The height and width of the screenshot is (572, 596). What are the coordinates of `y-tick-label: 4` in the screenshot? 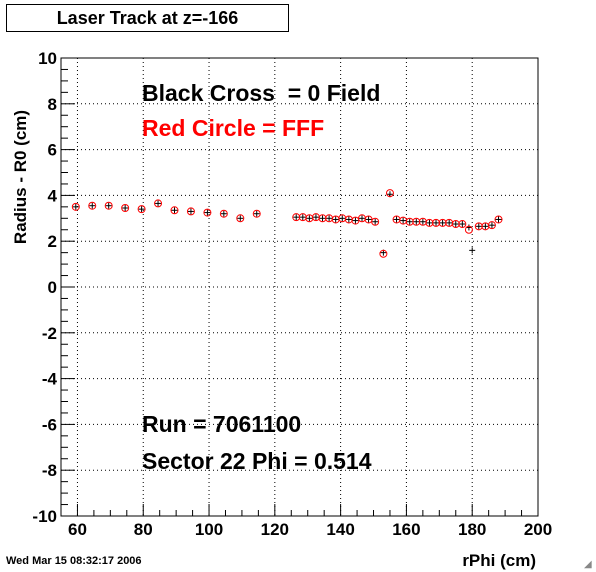 It's located at (53, 195).